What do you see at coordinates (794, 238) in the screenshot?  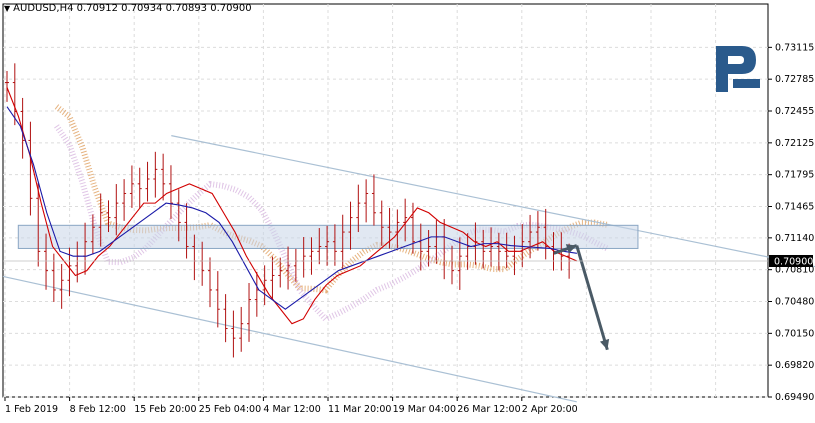 I see `y-tick-label: 0.71140` at bounding box center [794, 238].